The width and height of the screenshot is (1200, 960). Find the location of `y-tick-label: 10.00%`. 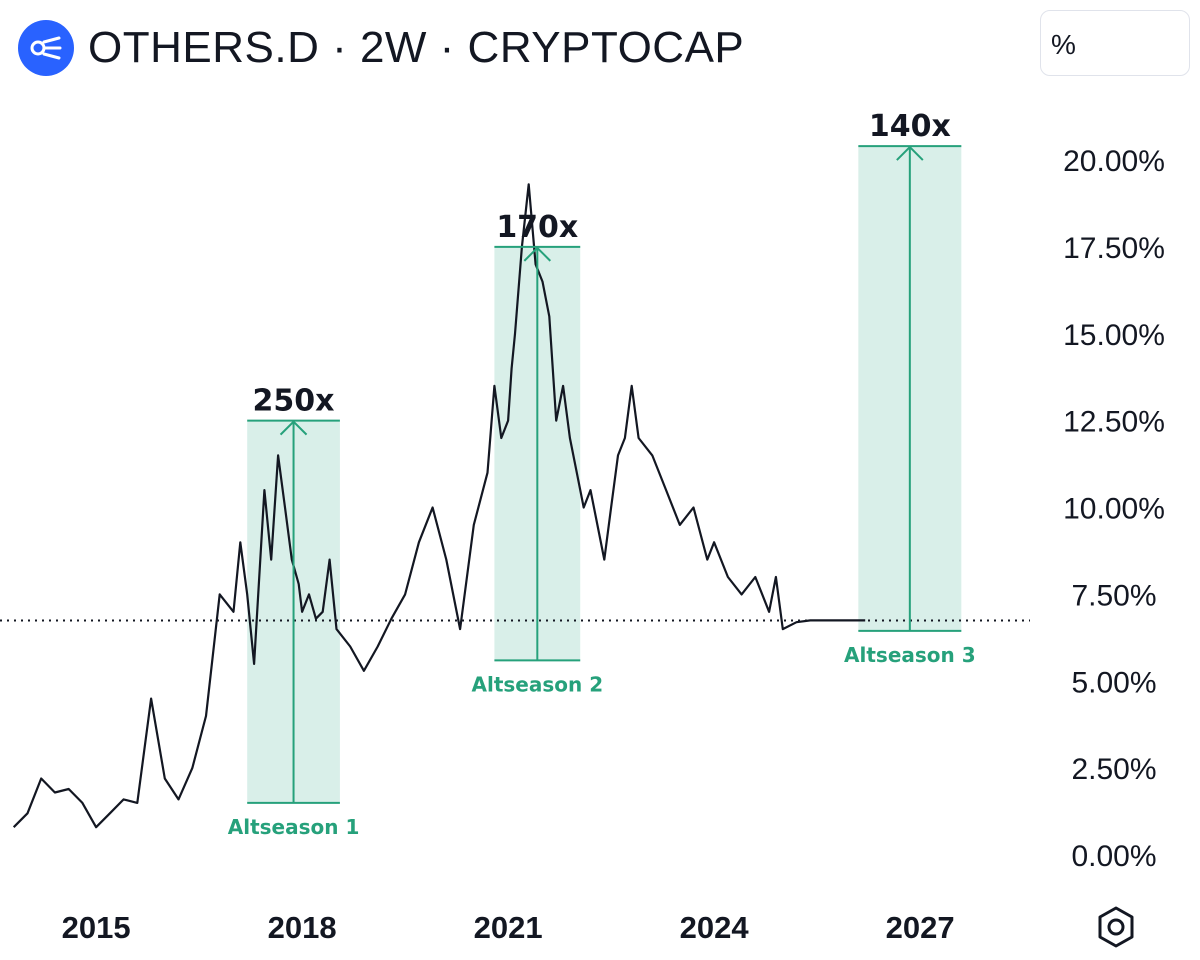

y-tick-label: 10.00% is located at coordinates (1114, 509).